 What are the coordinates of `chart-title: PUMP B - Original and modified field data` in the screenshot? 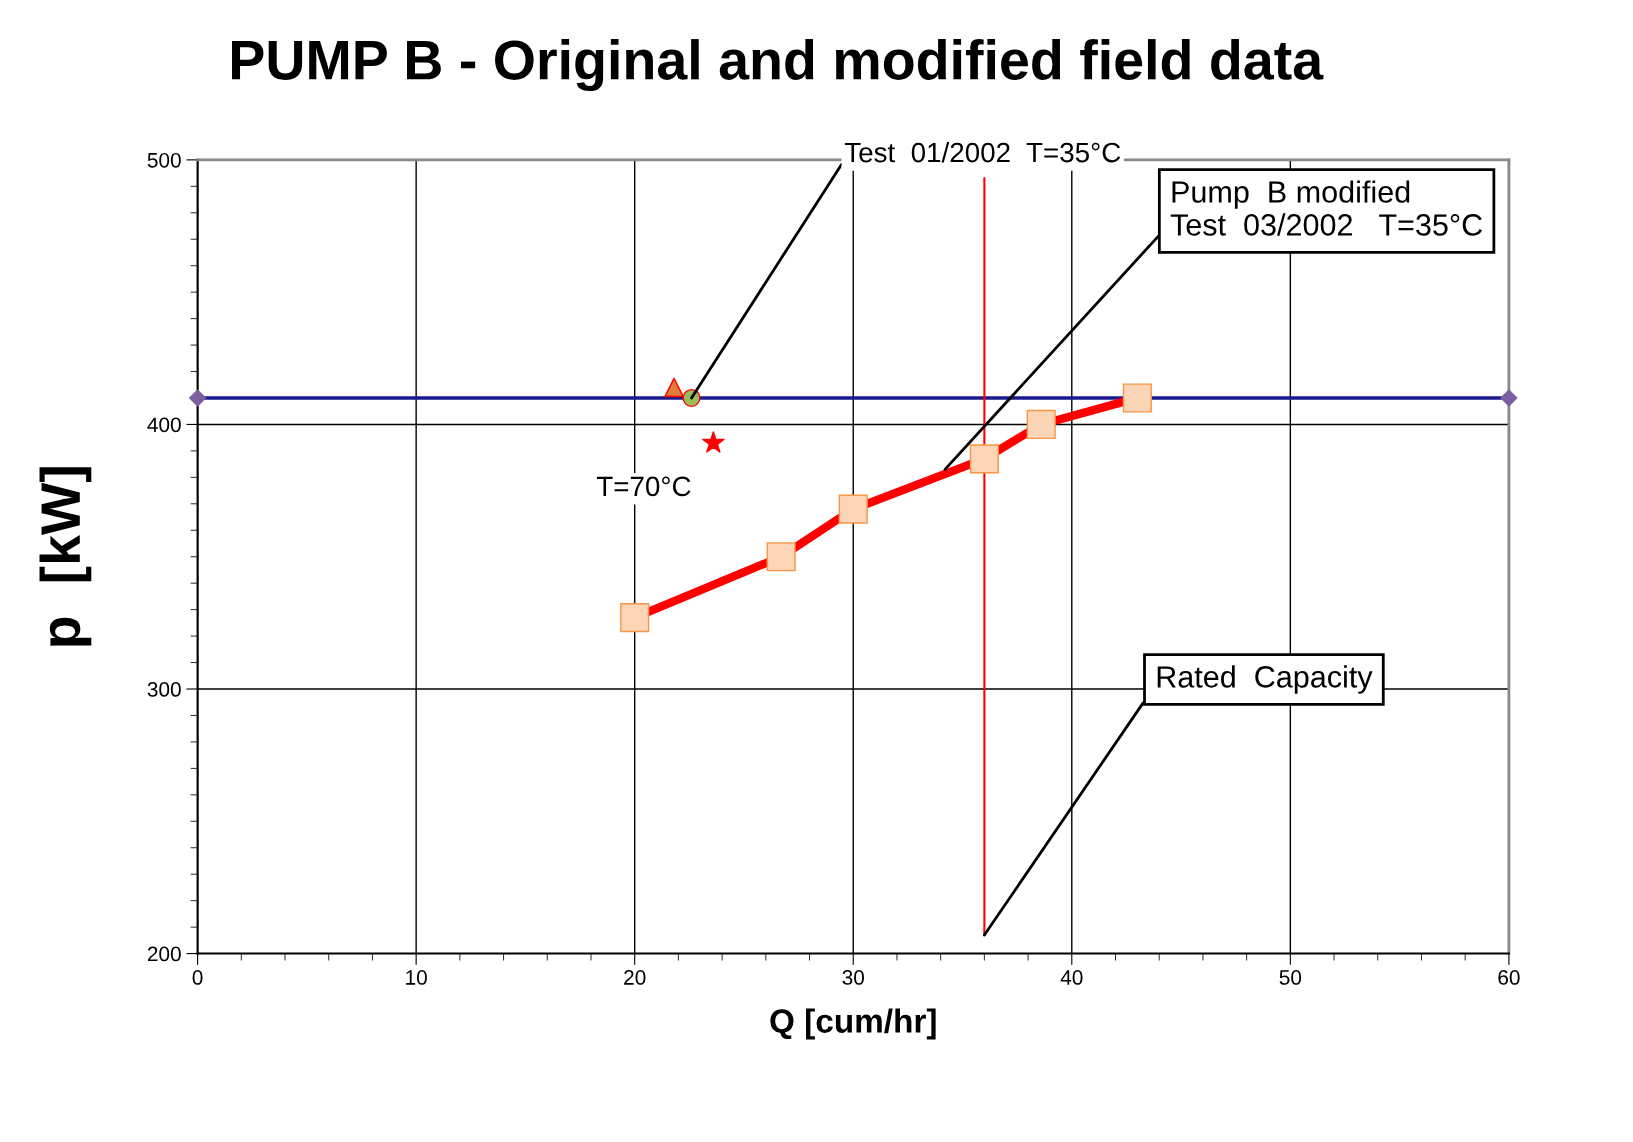 It's located at (778, 65).